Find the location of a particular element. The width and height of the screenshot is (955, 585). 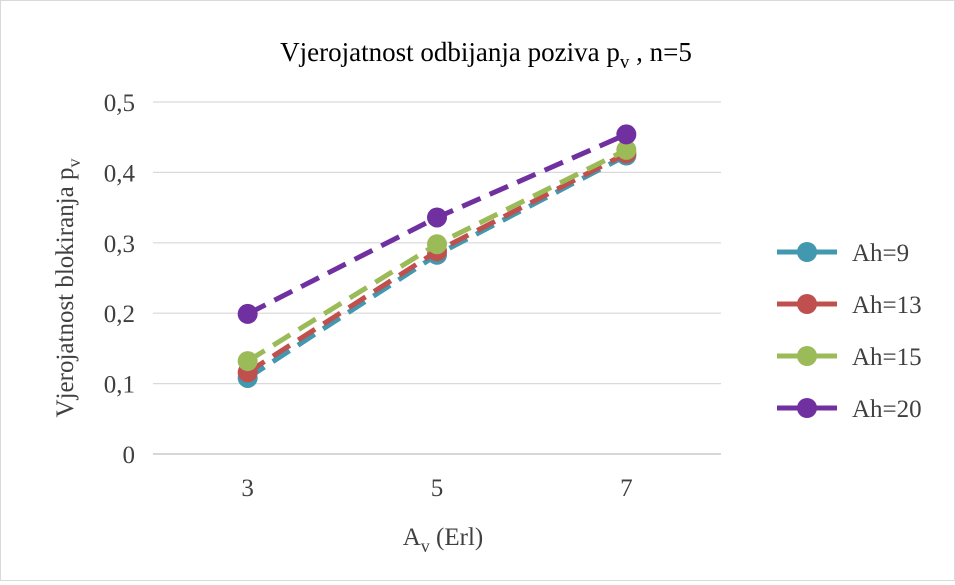

y-axis-title: Vjerojatnost blokiranja pv is located at coordinates (68, 288).